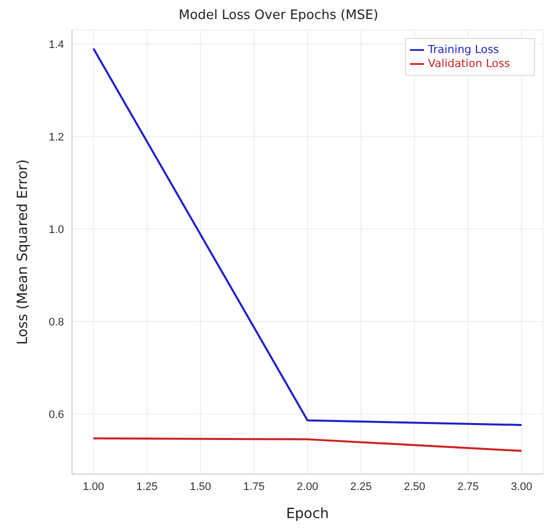  I want to click on x-tick-label: 2.75, so click(468, 486).